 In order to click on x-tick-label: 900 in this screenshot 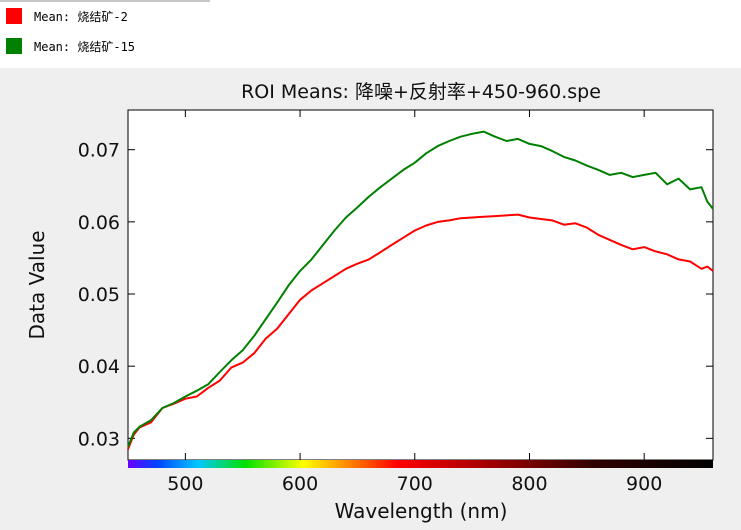, I will do `click(644, 484)`.